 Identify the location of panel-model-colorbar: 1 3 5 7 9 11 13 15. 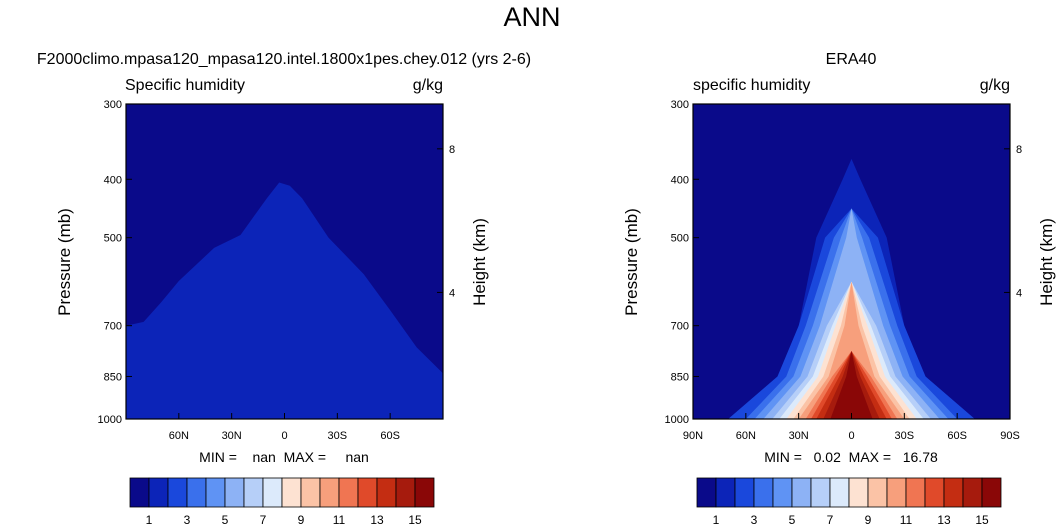
(282, 502).